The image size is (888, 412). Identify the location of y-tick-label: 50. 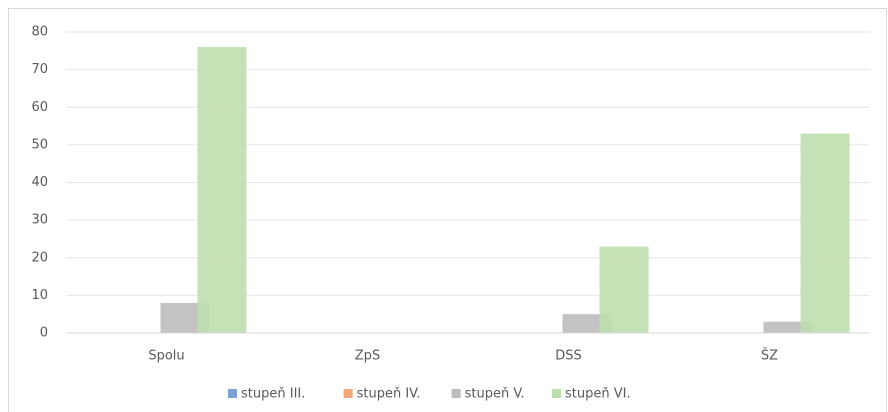
(39, 144).